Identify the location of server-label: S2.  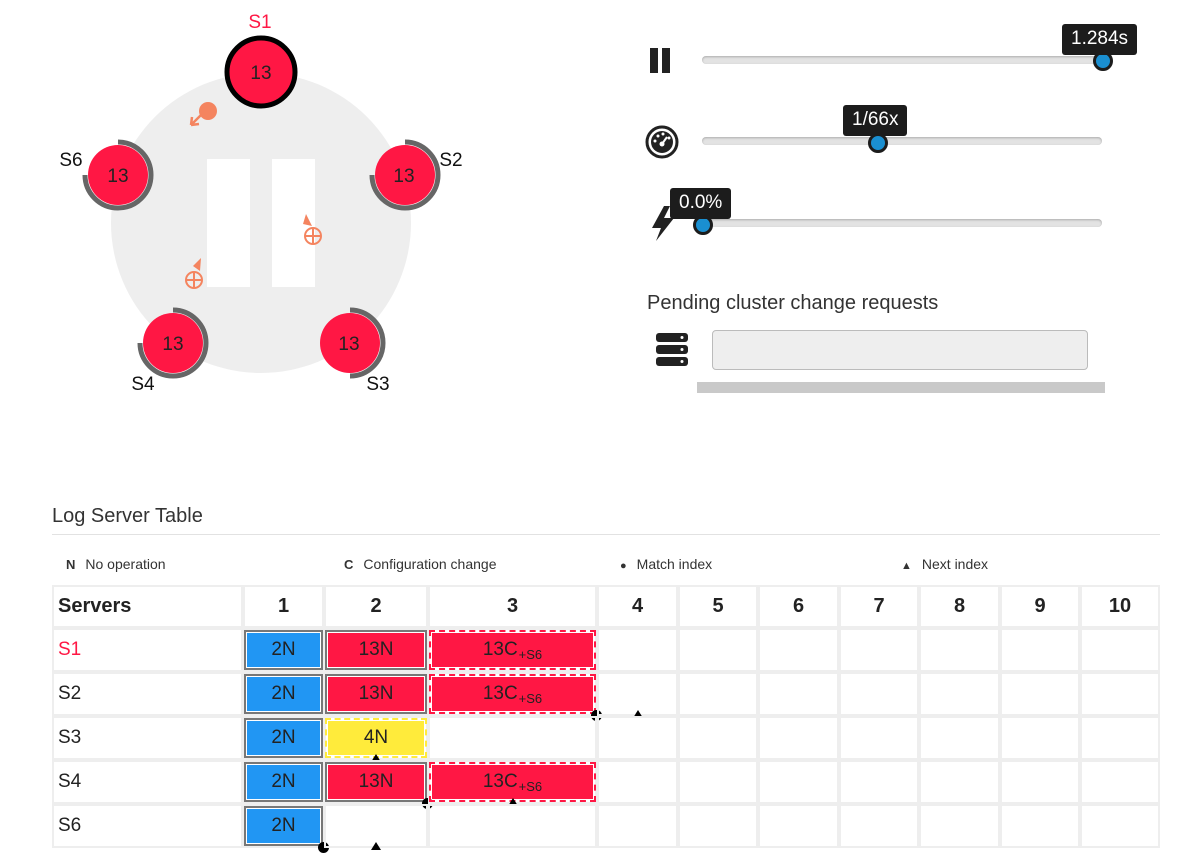
(450, 160).